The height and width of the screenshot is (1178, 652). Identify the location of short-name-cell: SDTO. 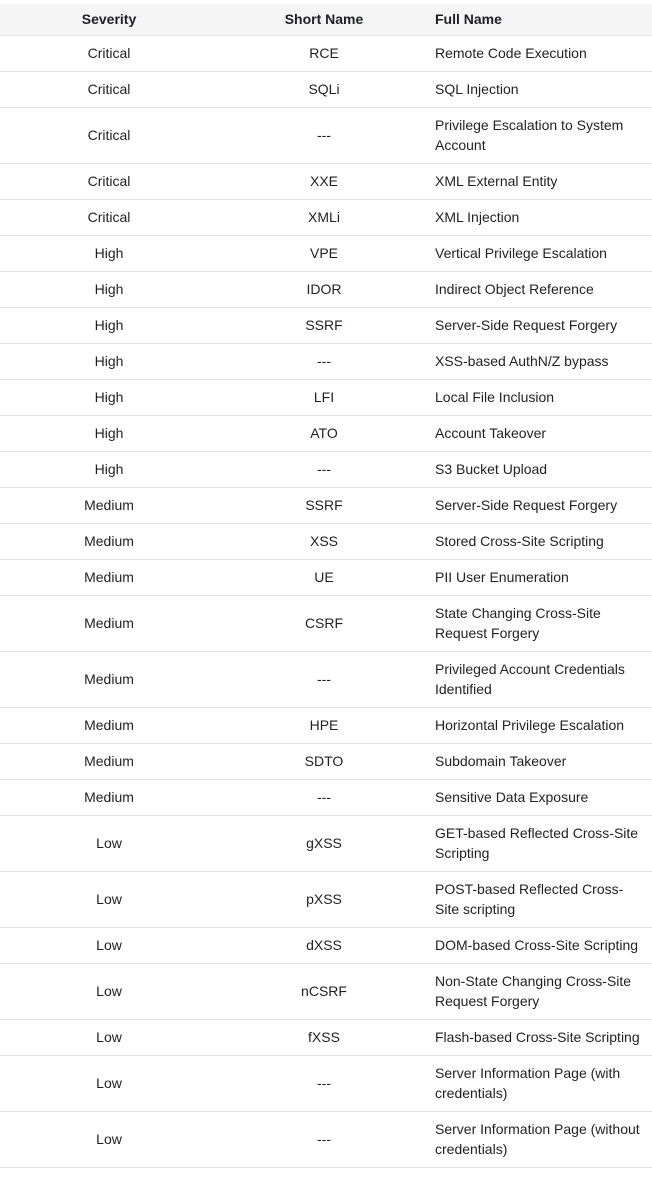
(324, 761).